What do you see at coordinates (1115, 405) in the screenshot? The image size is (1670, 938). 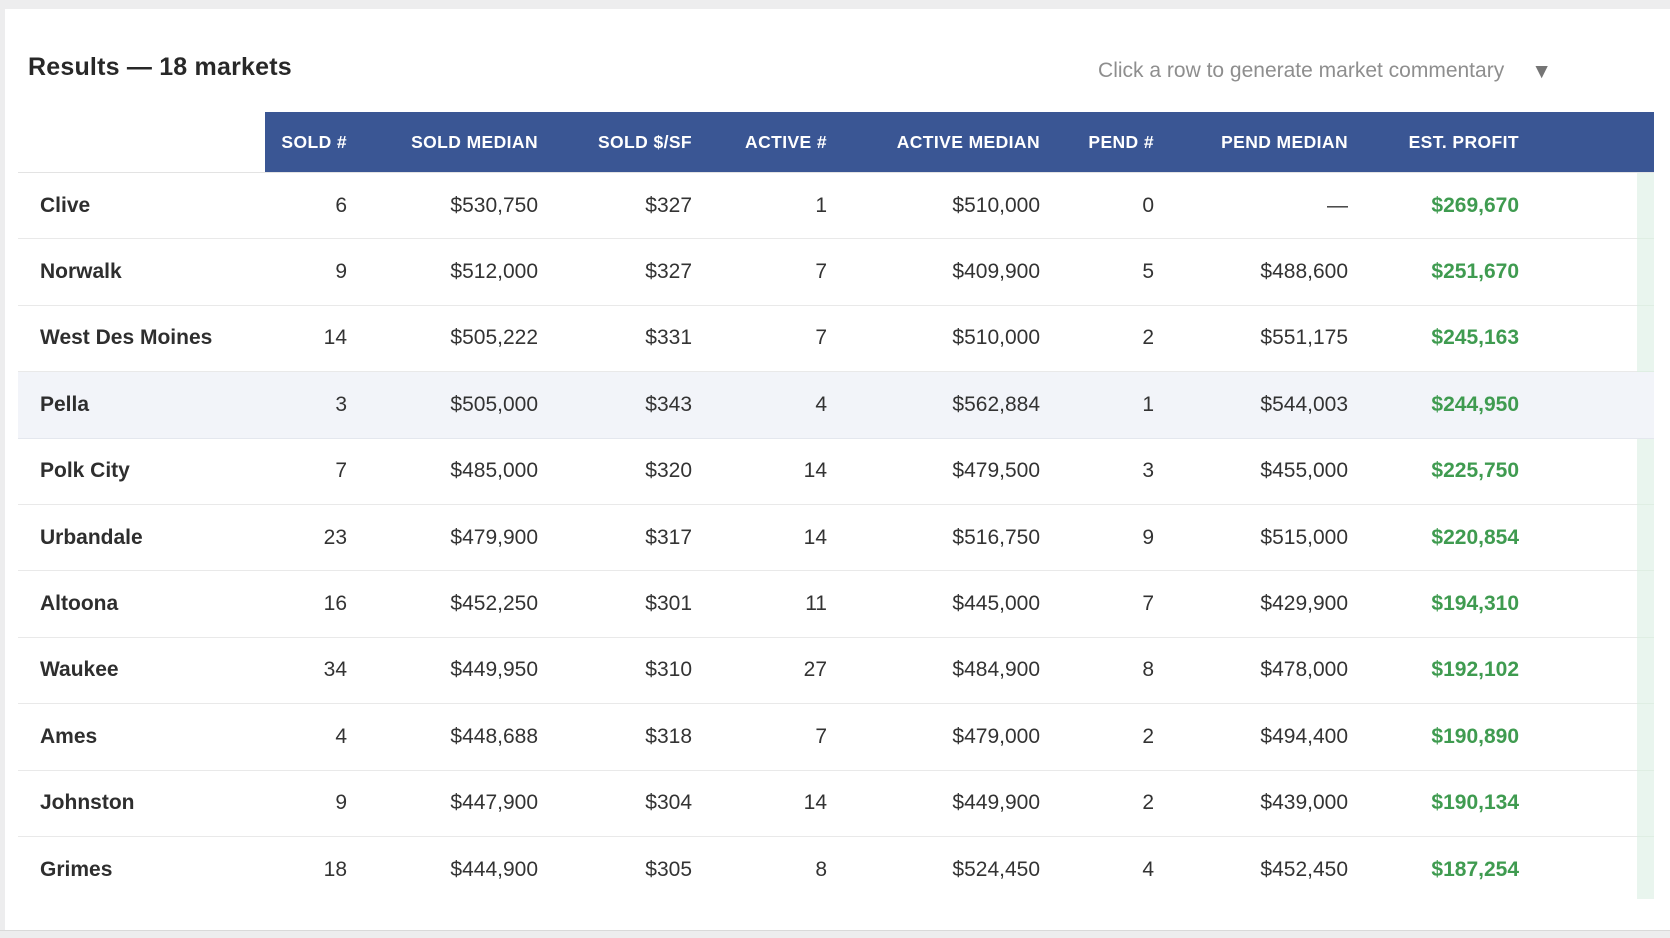 I see `pend-count-cell: 1` at bounding box center [1115, 405].